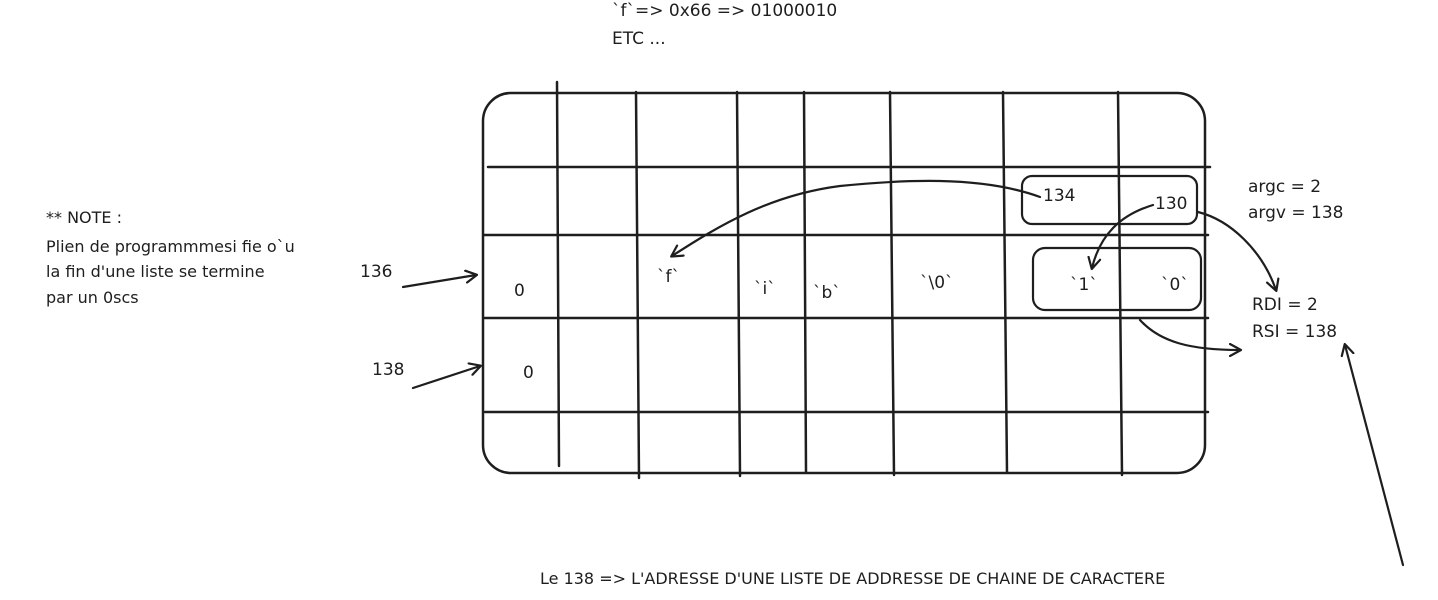 The image size is (1438, 600). I want to click on cell-value-f: `f`, so click(668, 277).